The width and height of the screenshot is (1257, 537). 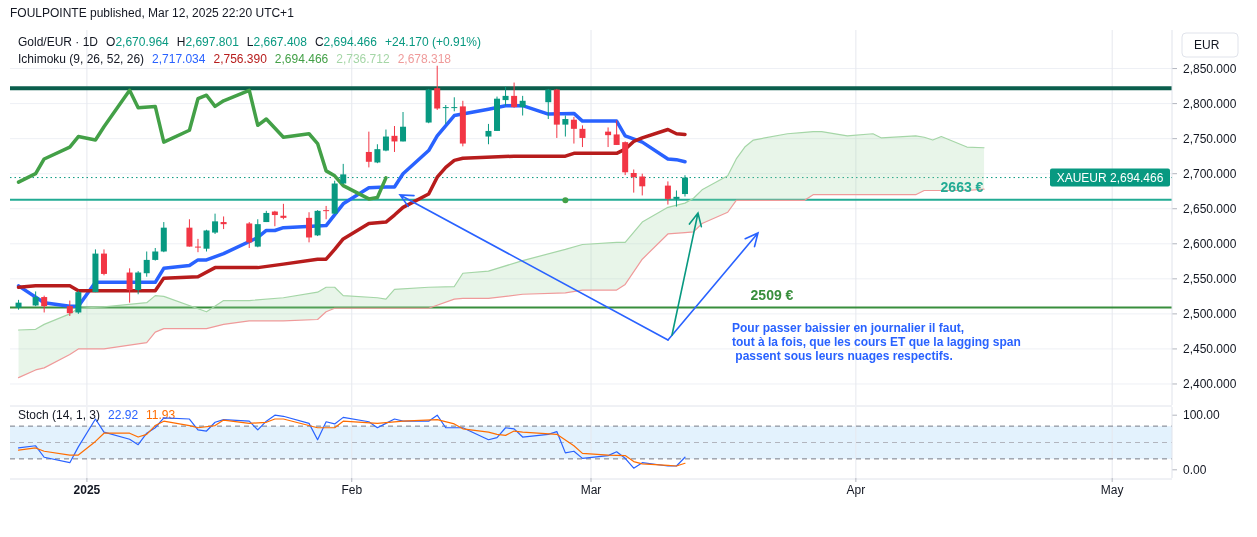 I want to click on annotation: 2,756.390, so click(x=240, y=59).